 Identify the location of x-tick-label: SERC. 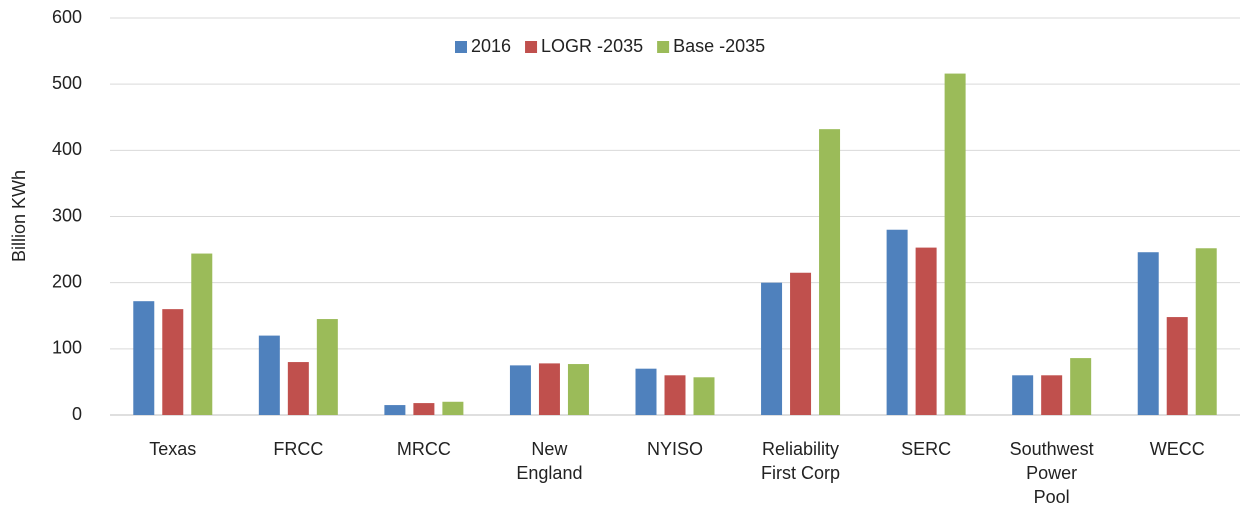
(926, 449).